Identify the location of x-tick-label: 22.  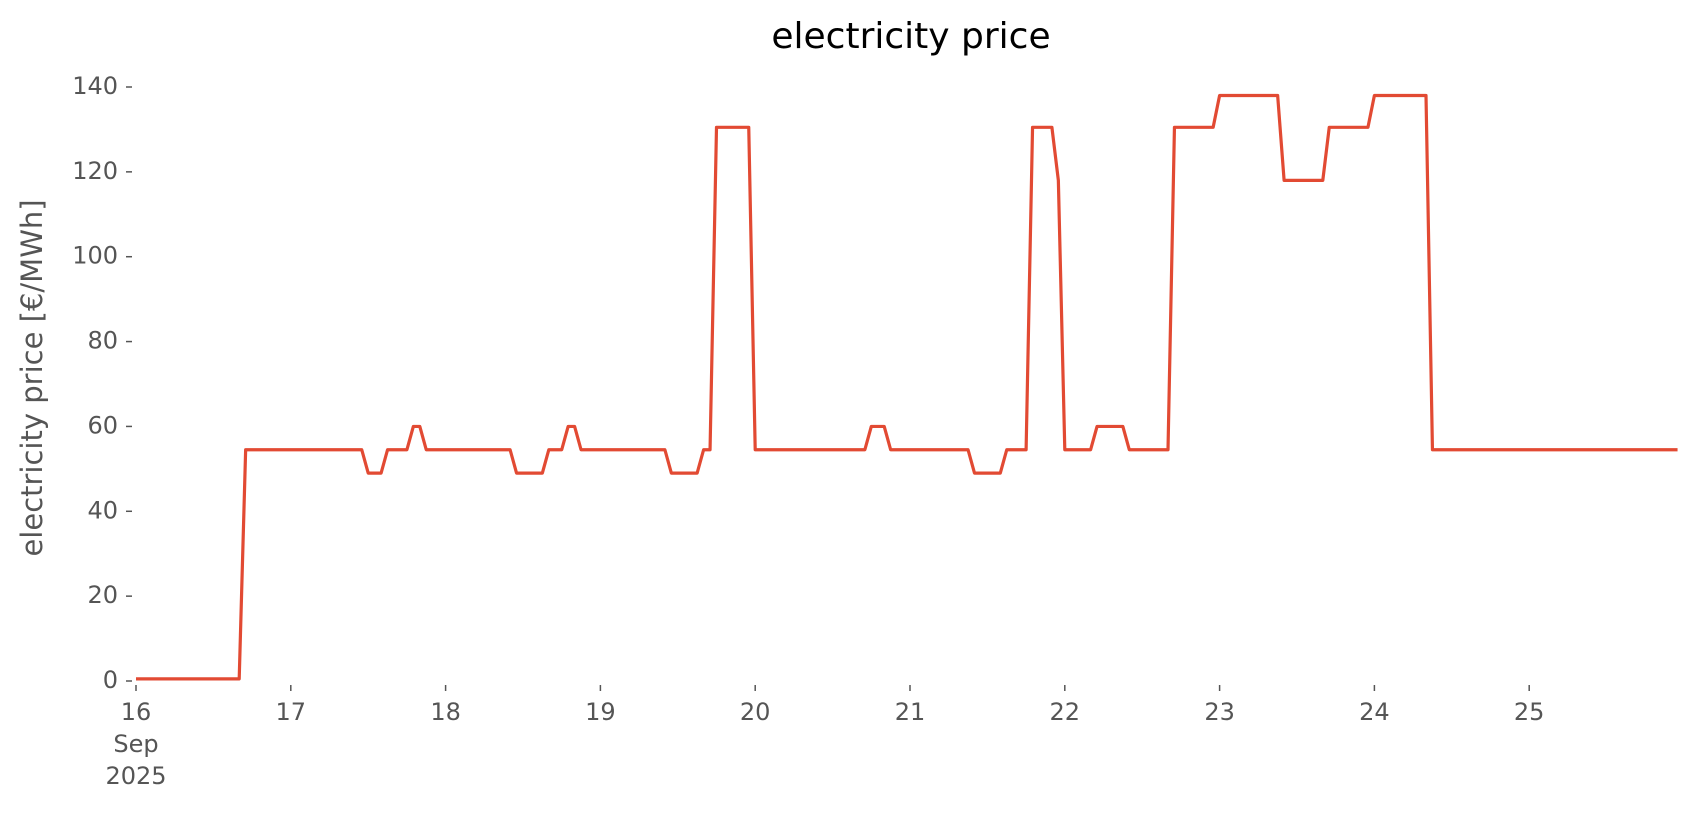
(1065, 712).